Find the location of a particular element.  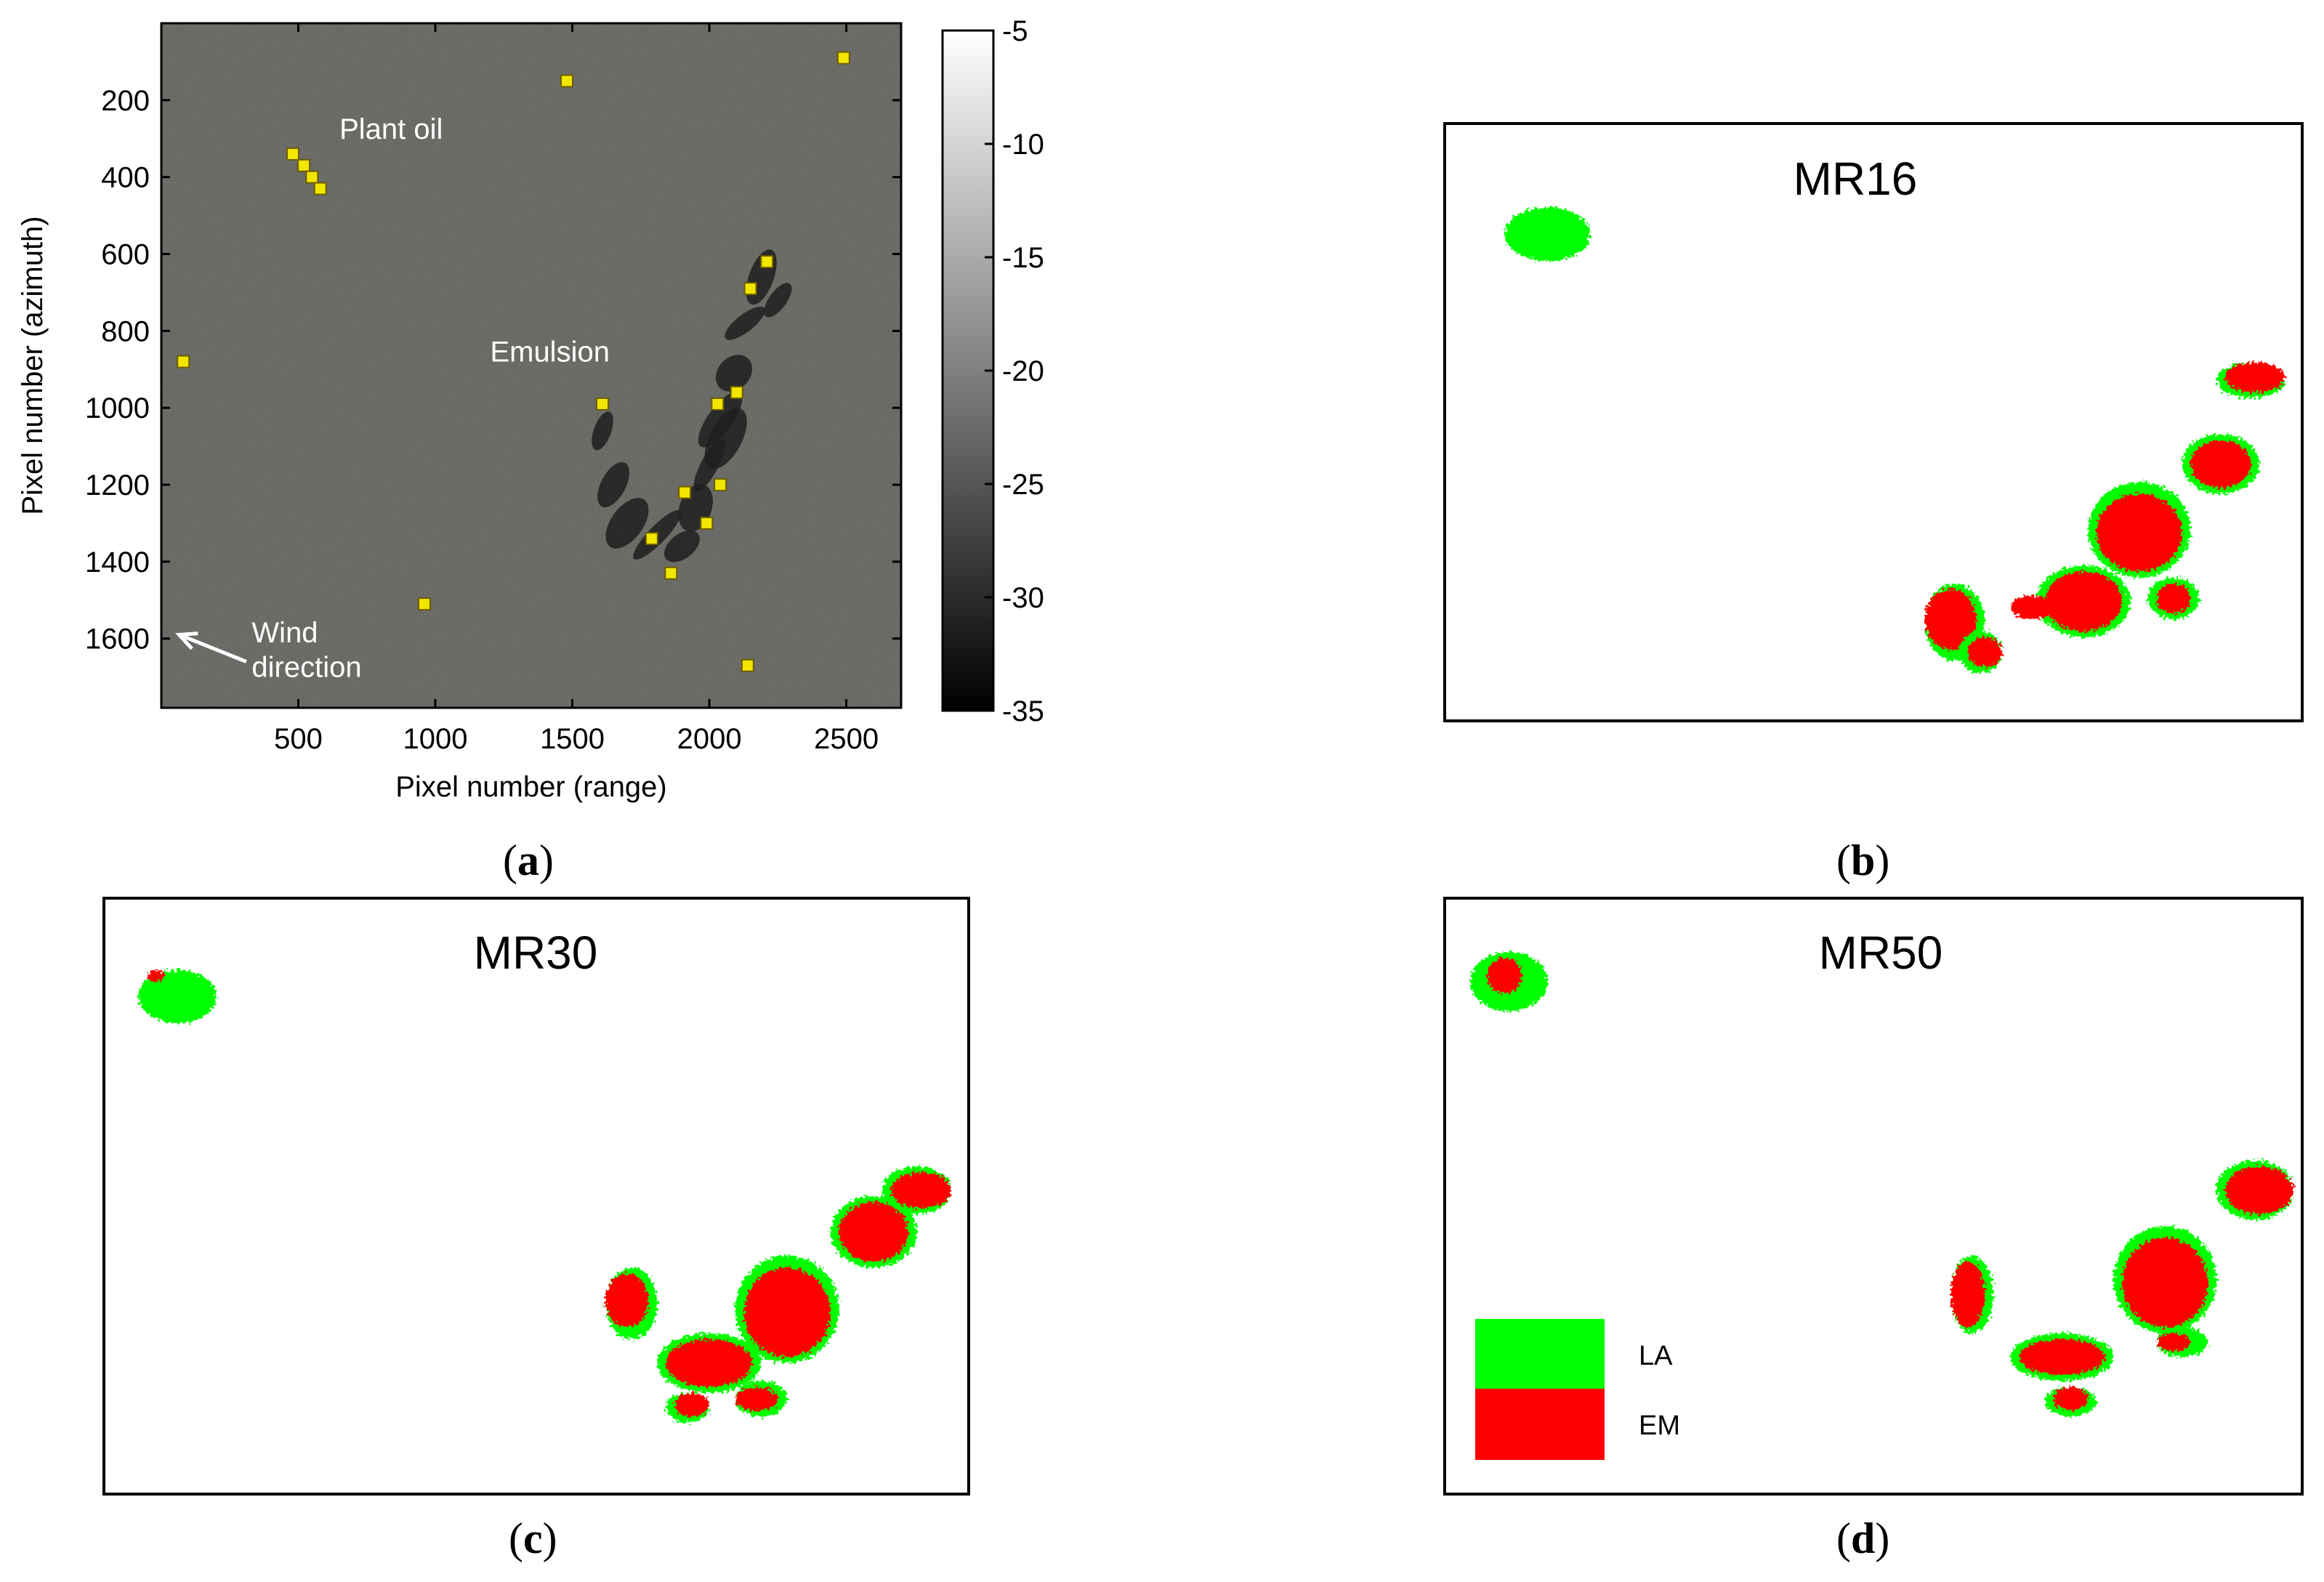

x-tick-label: 2500 is located at coordinates (847, 739).